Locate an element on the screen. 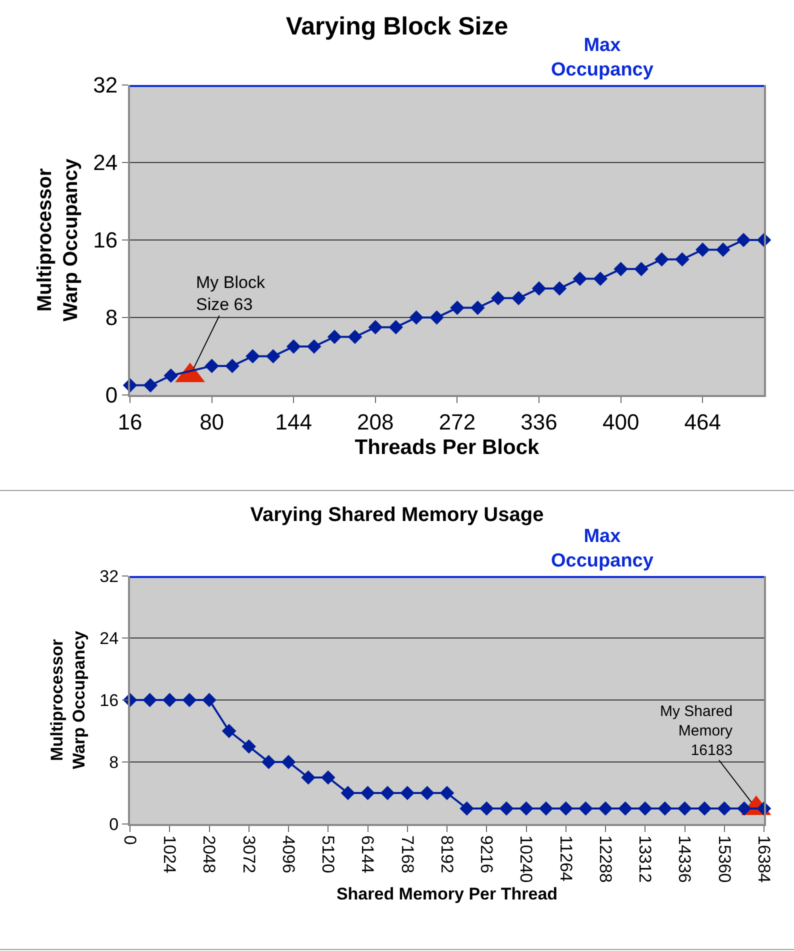  chart-title: Varying Block Size is located at coordinates (397, 26).